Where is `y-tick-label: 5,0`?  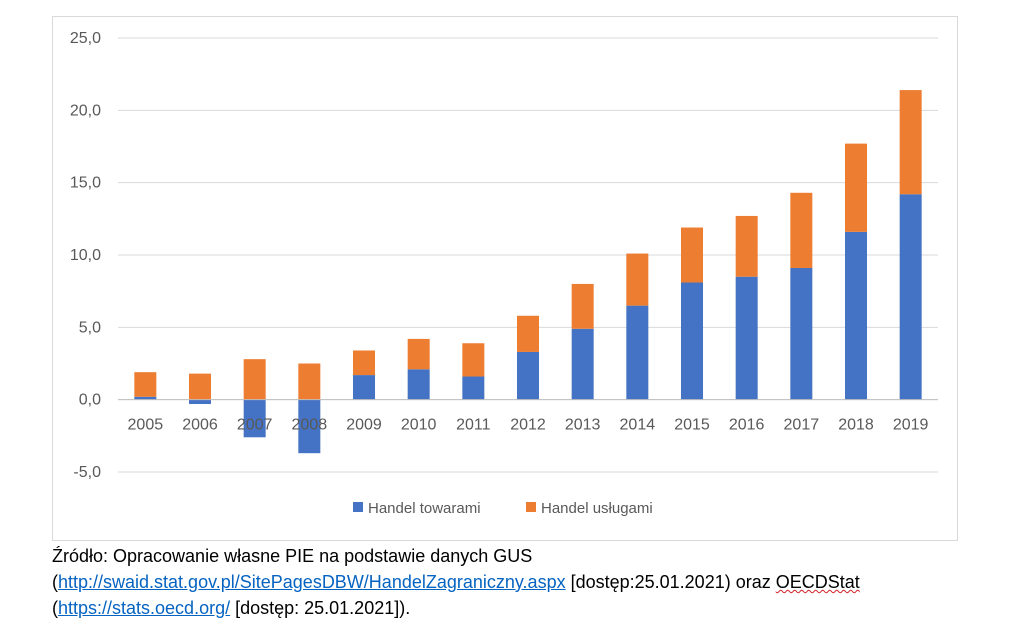
y-tick-label: 5,0 is located at coordinates (90, 327).